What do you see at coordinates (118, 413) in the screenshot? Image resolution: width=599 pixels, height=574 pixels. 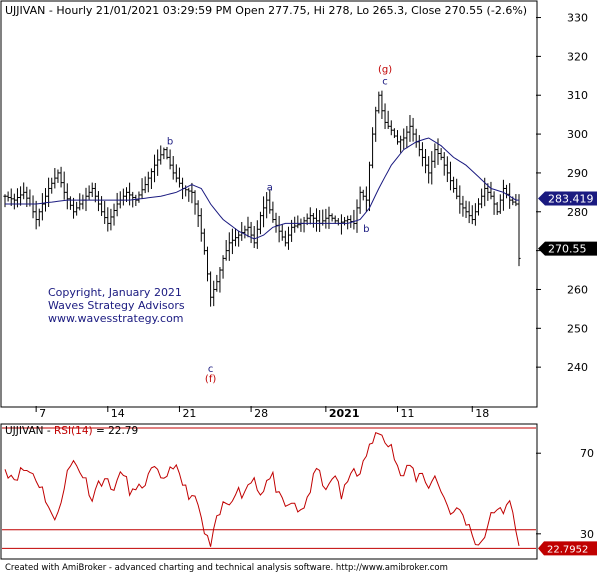 I see `date-x-tick-label: 14` at bounding box center [118, 413].